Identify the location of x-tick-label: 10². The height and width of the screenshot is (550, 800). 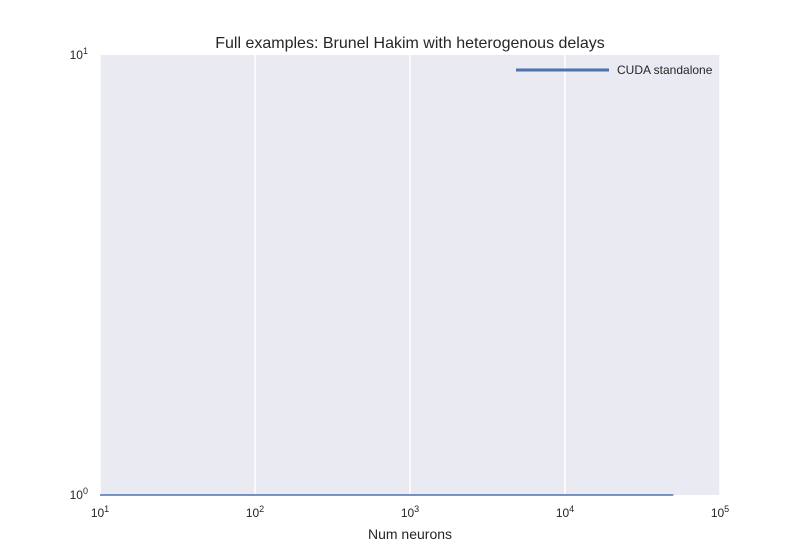
(255, 512).